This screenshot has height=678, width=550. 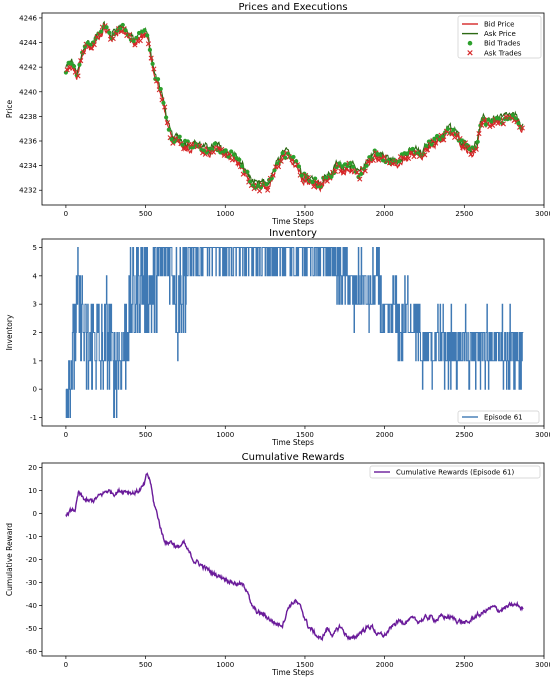 What do you see at coordinates (31, 606) in the screenshot?
I see `y-tick-label: -40` at bounding box center [31, 606].